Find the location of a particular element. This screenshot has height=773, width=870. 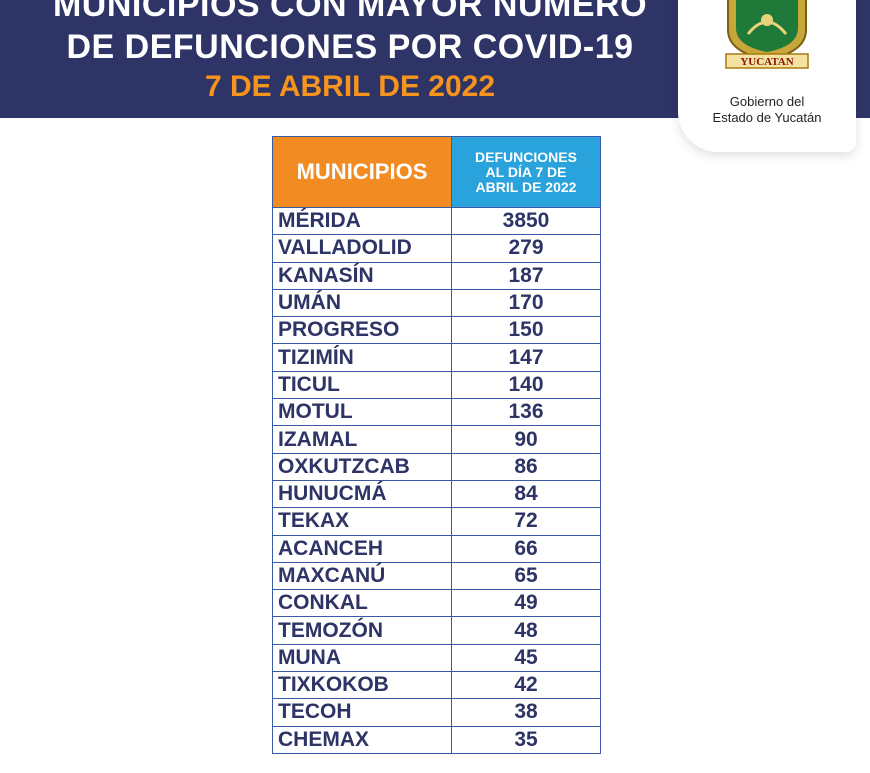

header-municipios: MUNICIPIOS is located at coordinates (362, 172).